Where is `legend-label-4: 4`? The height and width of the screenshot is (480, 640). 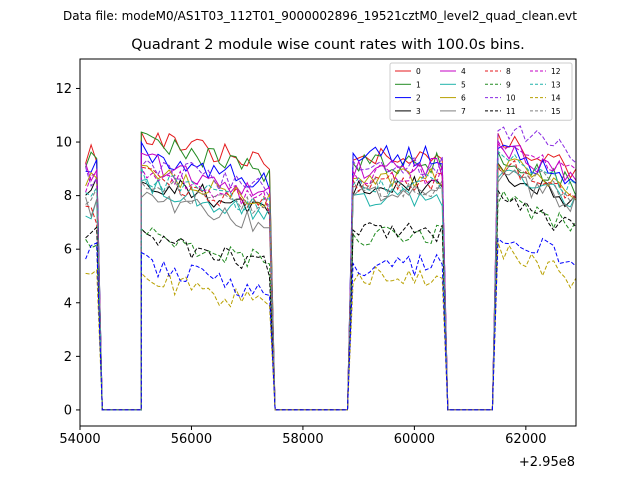
legend-label-4: 4 is located at coordinates (463, 71).